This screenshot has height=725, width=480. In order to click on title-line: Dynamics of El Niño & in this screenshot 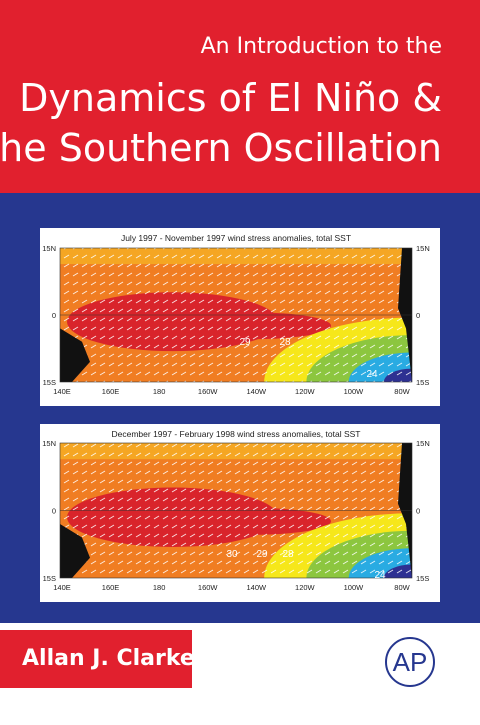, I will do `click(230, 98)`.